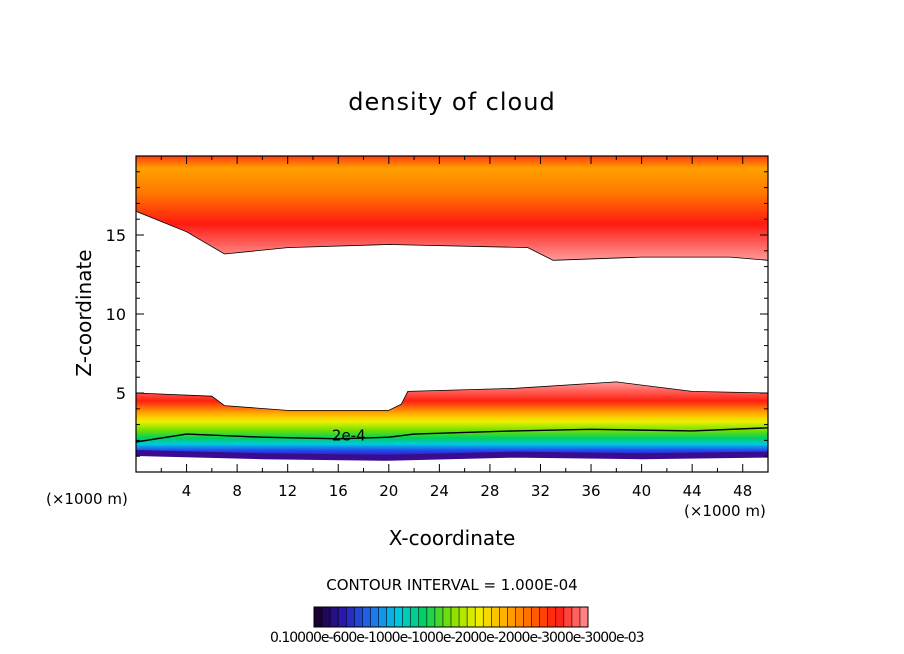  Describe the element at coordinates (87, 499) in the screenshot. I see `x-unit-label-left: (×1000 m)` at that location.